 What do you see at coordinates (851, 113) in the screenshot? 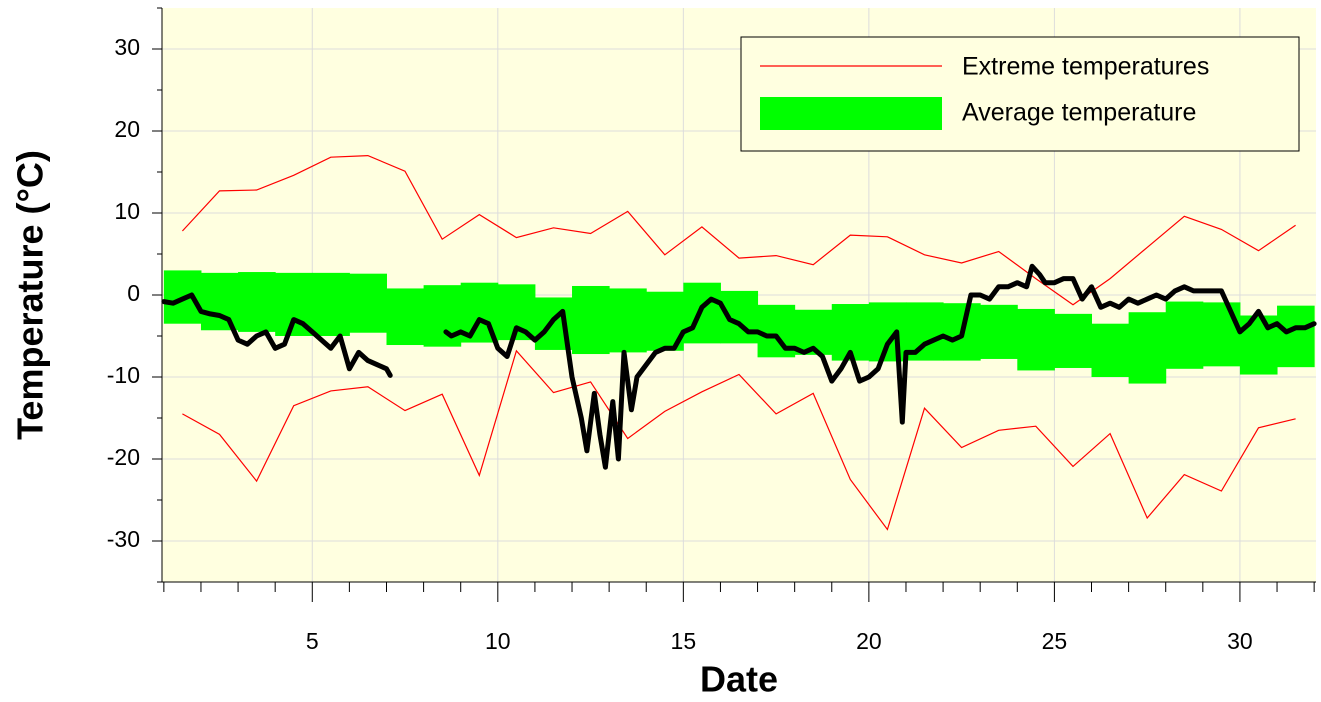
I see `legend-swatch` at bounding box center [851, 113].